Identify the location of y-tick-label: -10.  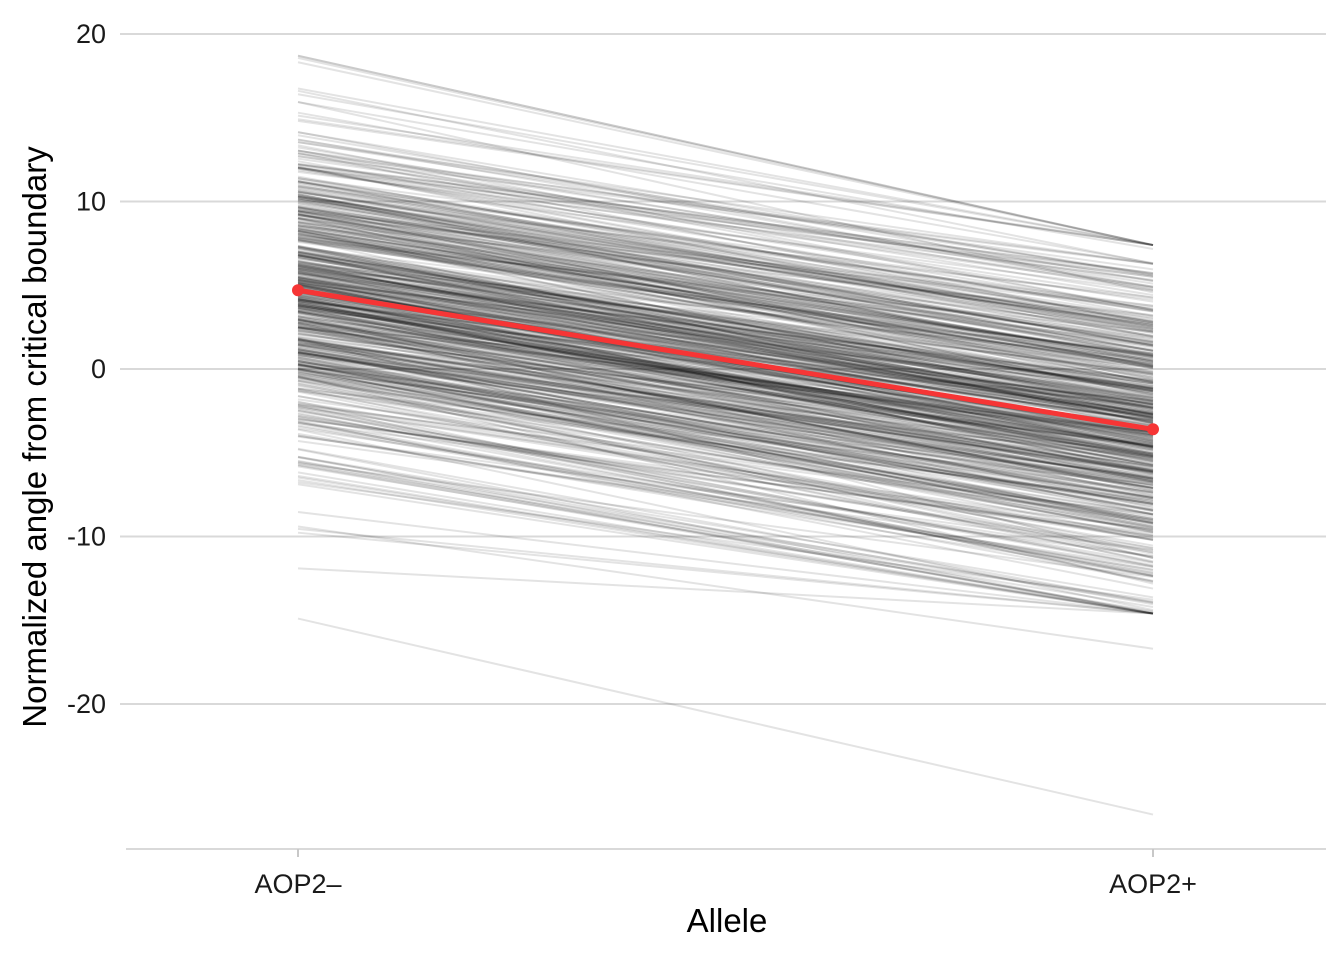
(86, 537).